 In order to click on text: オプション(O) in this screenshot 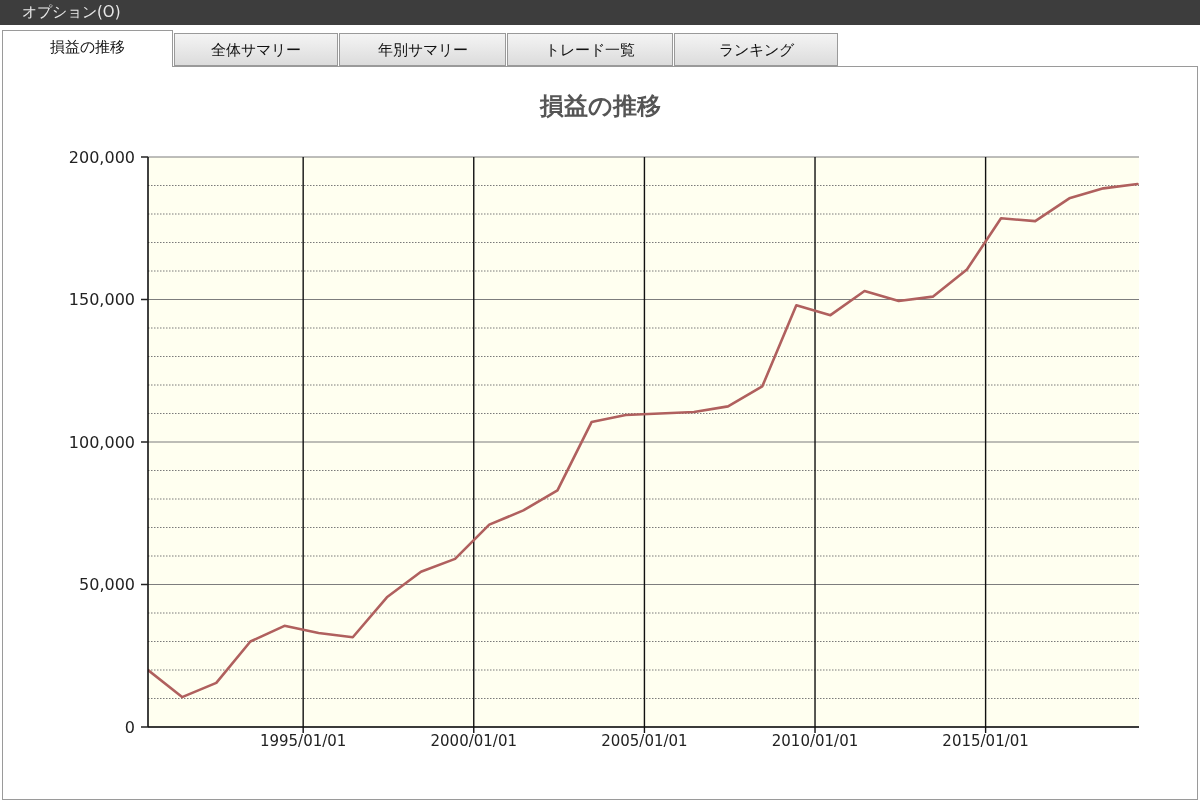, I will do `click(71, 12)`.